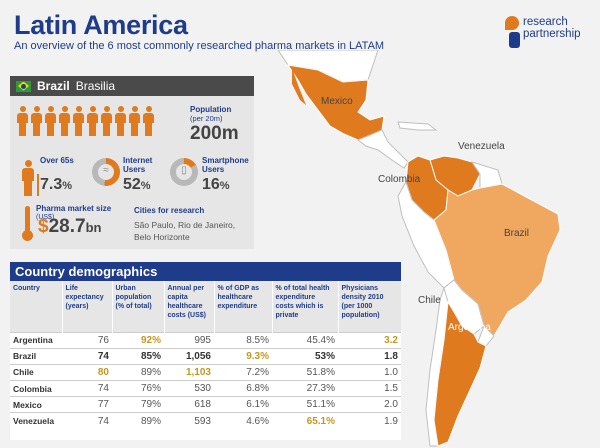  Describe the element at coordinates (188, 306) in the screenshot. I see `column-header: Annual per capita healthcare costs (US$)` at that location.